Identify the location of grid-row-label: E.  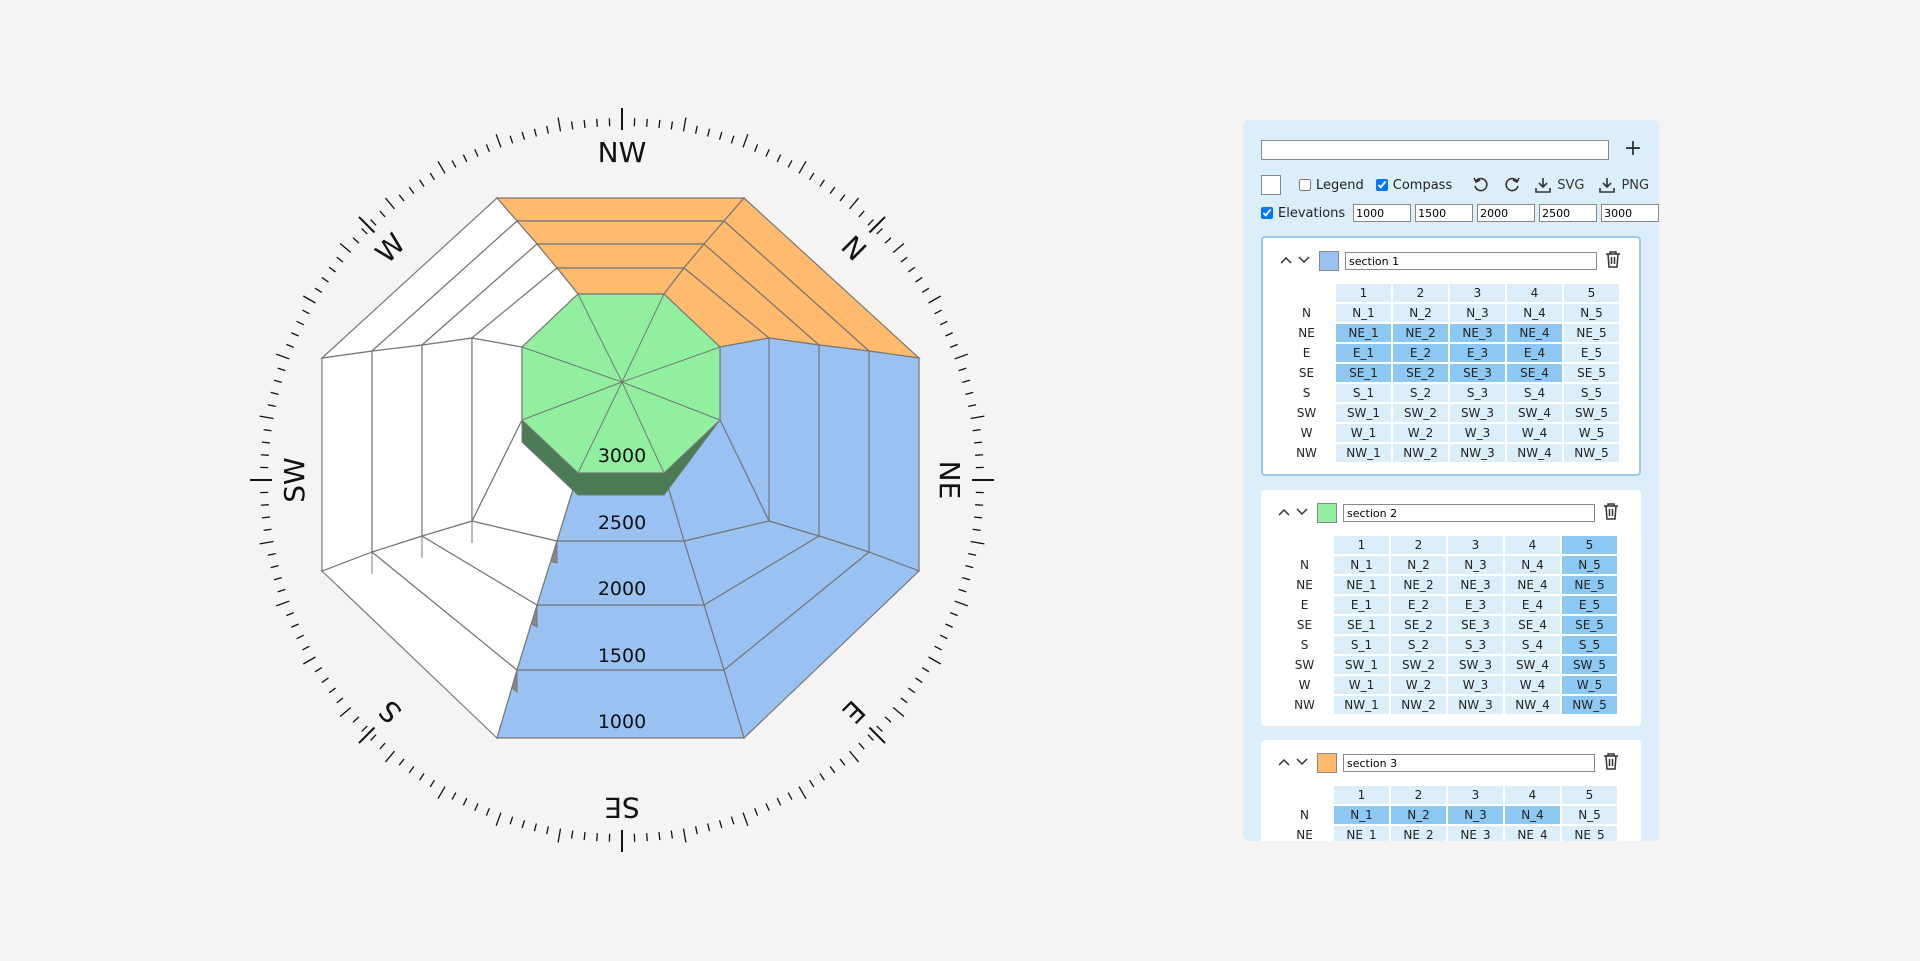
(1306, 353).